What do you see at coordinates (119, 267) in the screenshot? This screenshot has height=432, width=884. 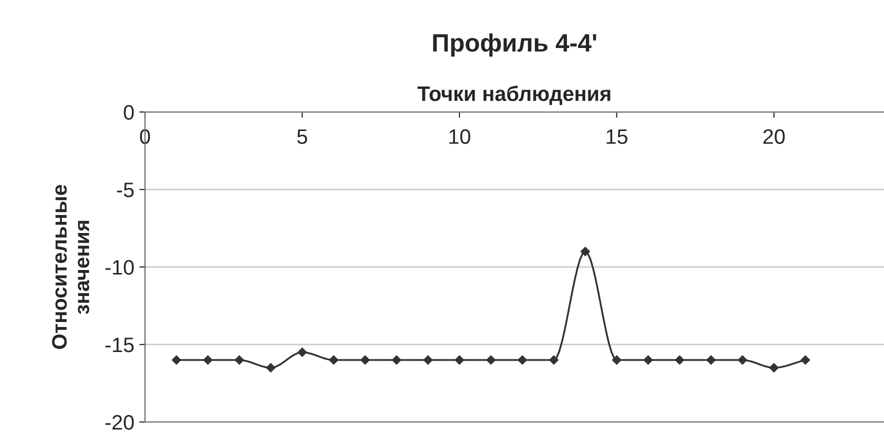 I see `y-tick-label: -10` at bounding box center [119, 267].